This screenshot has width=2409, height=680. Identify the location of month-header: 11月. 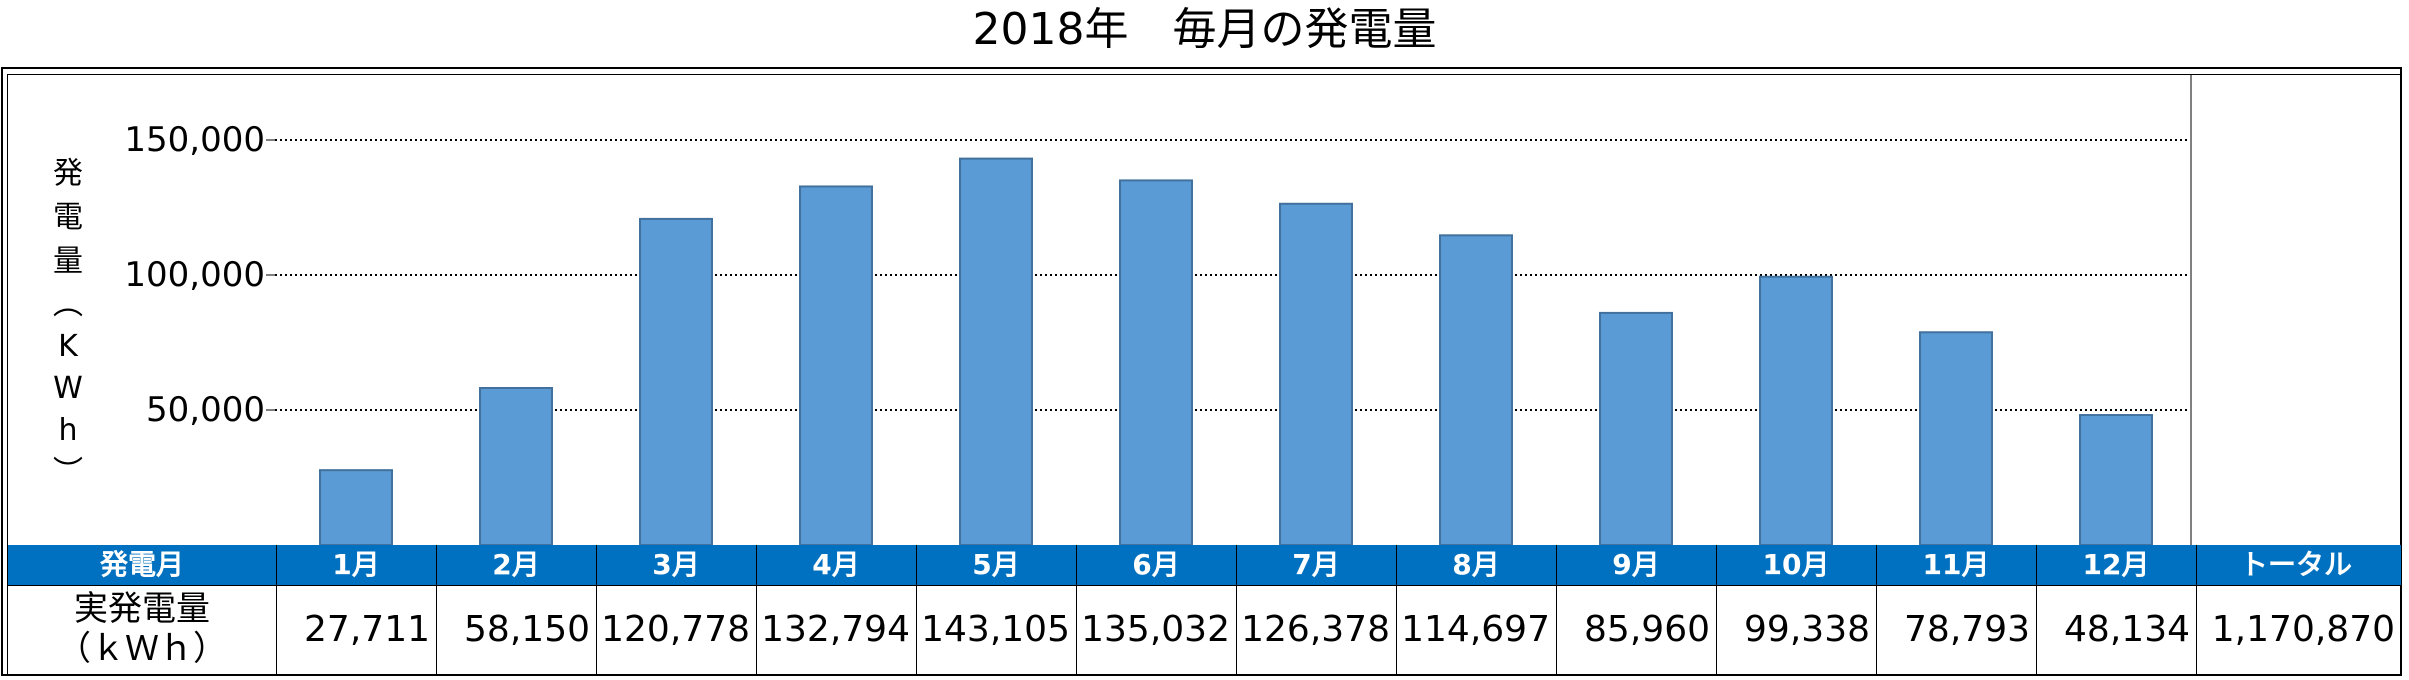
(1956, 565).